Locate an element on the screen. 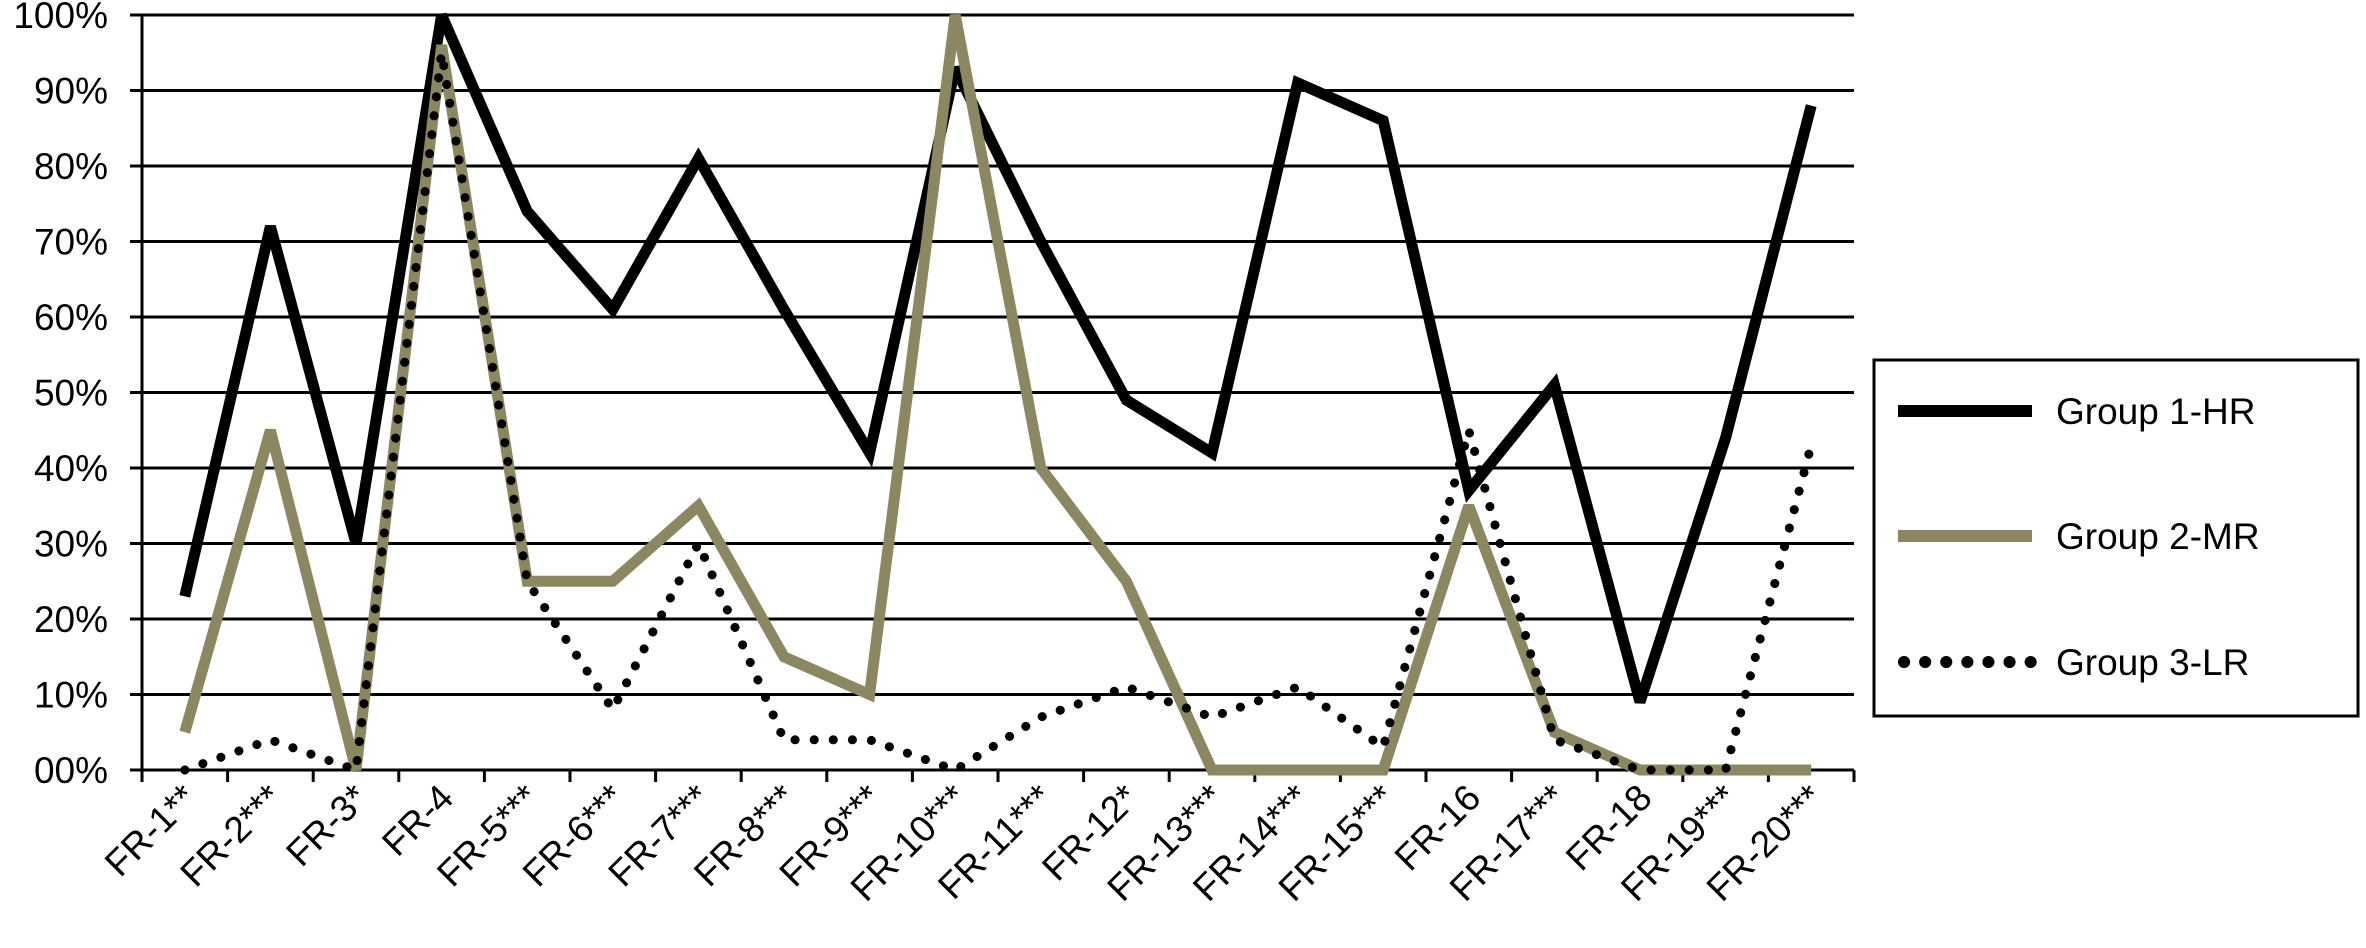 The height and width of the screenshot is (948, 2366). y-tick-label: 60% is located at coordinates (71, 317).